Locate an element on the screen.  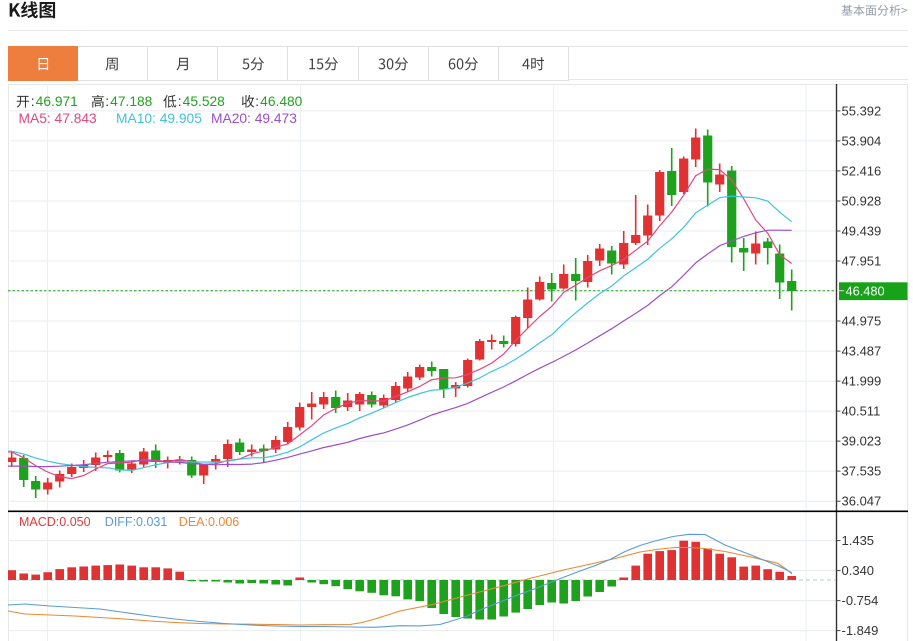
svg-text: 37.535 is located at coordinates (862, 471).